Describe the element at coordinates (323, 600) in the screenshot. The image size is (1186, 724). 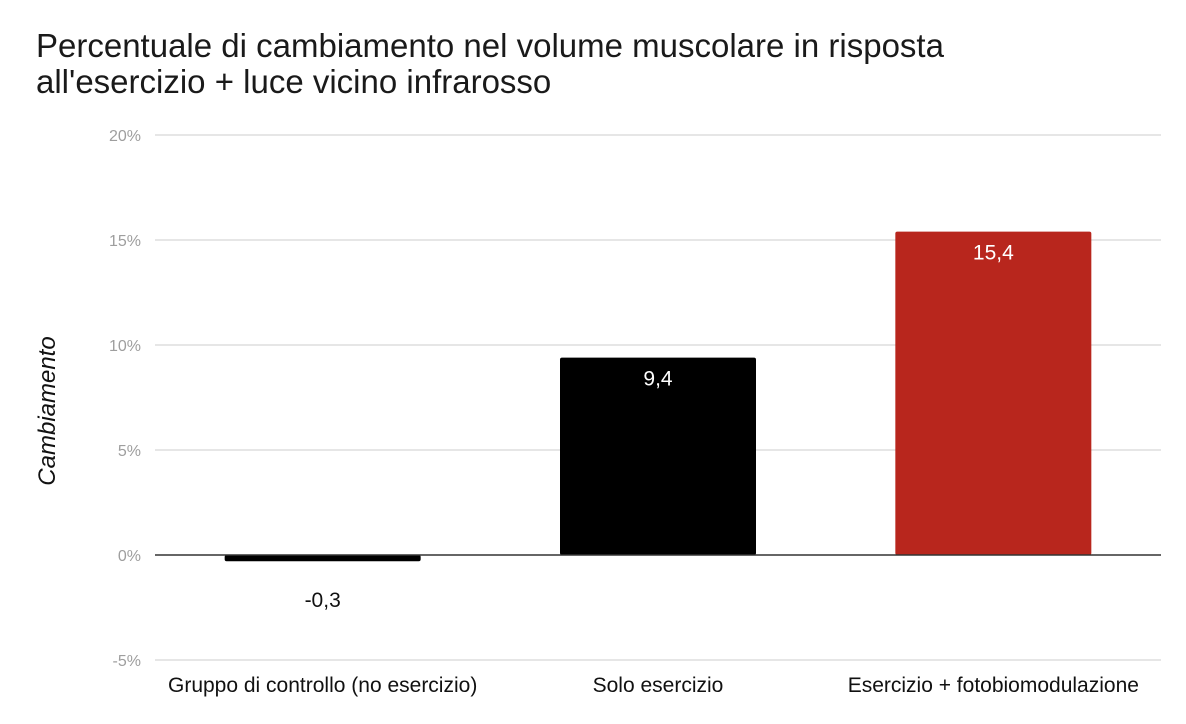
I see `data-label: -0,3` at that location.